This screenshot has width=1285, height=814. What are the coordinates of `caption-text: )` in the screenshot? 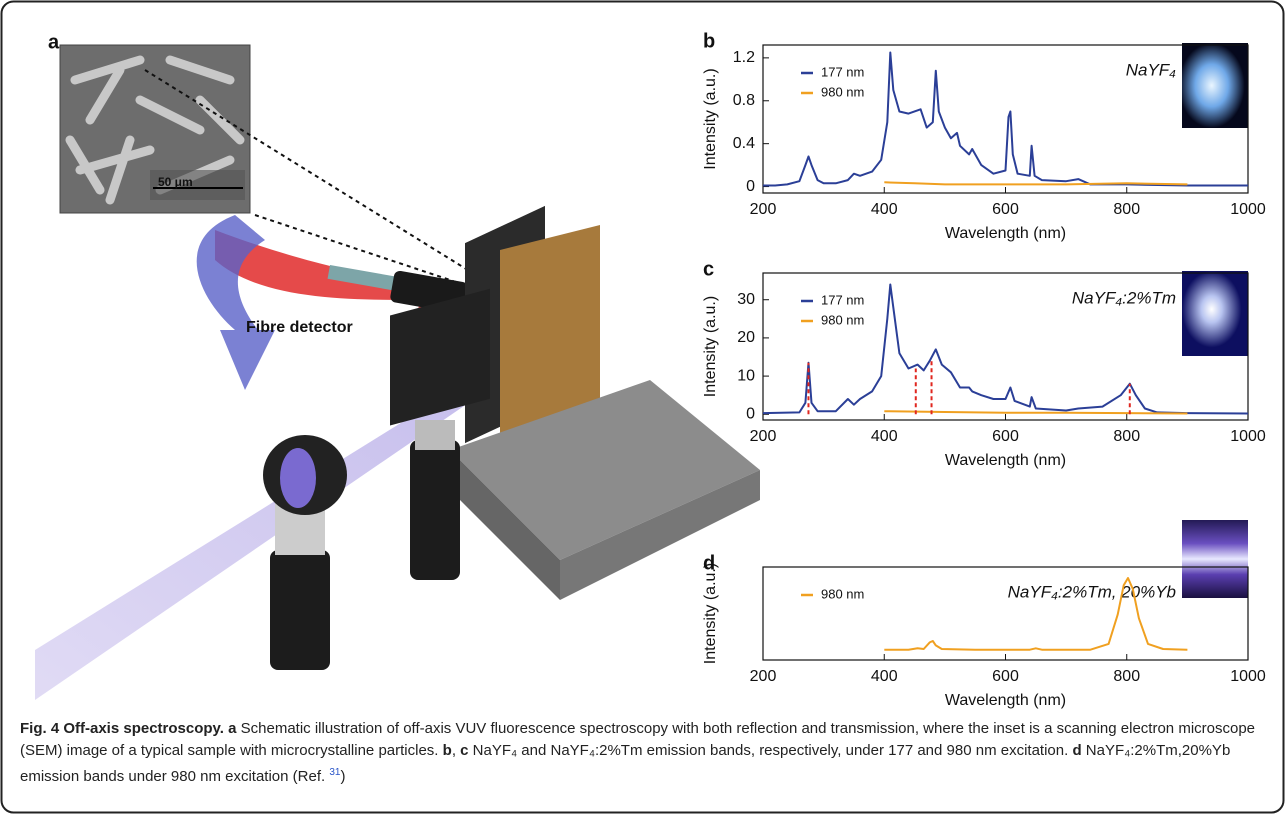 It's located at (343, 776).